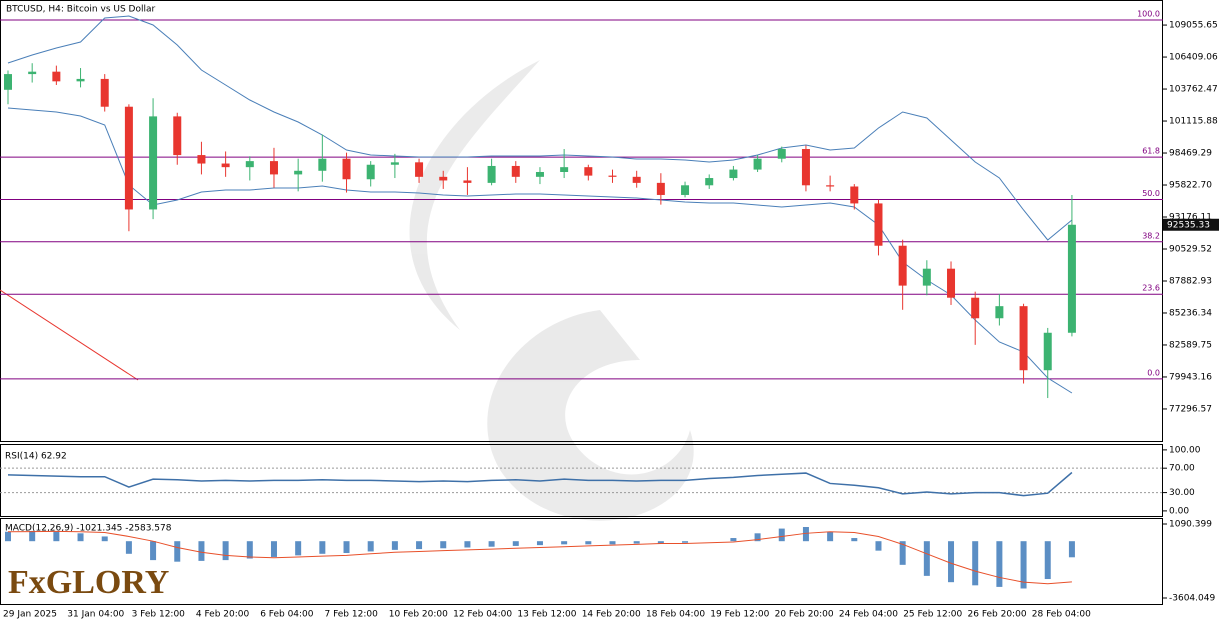  What do you see at coordinates (804, 615) in the screenshot?
I see `x-tick-label: 20 Feb 20:00` at bounding box center [804, 615].